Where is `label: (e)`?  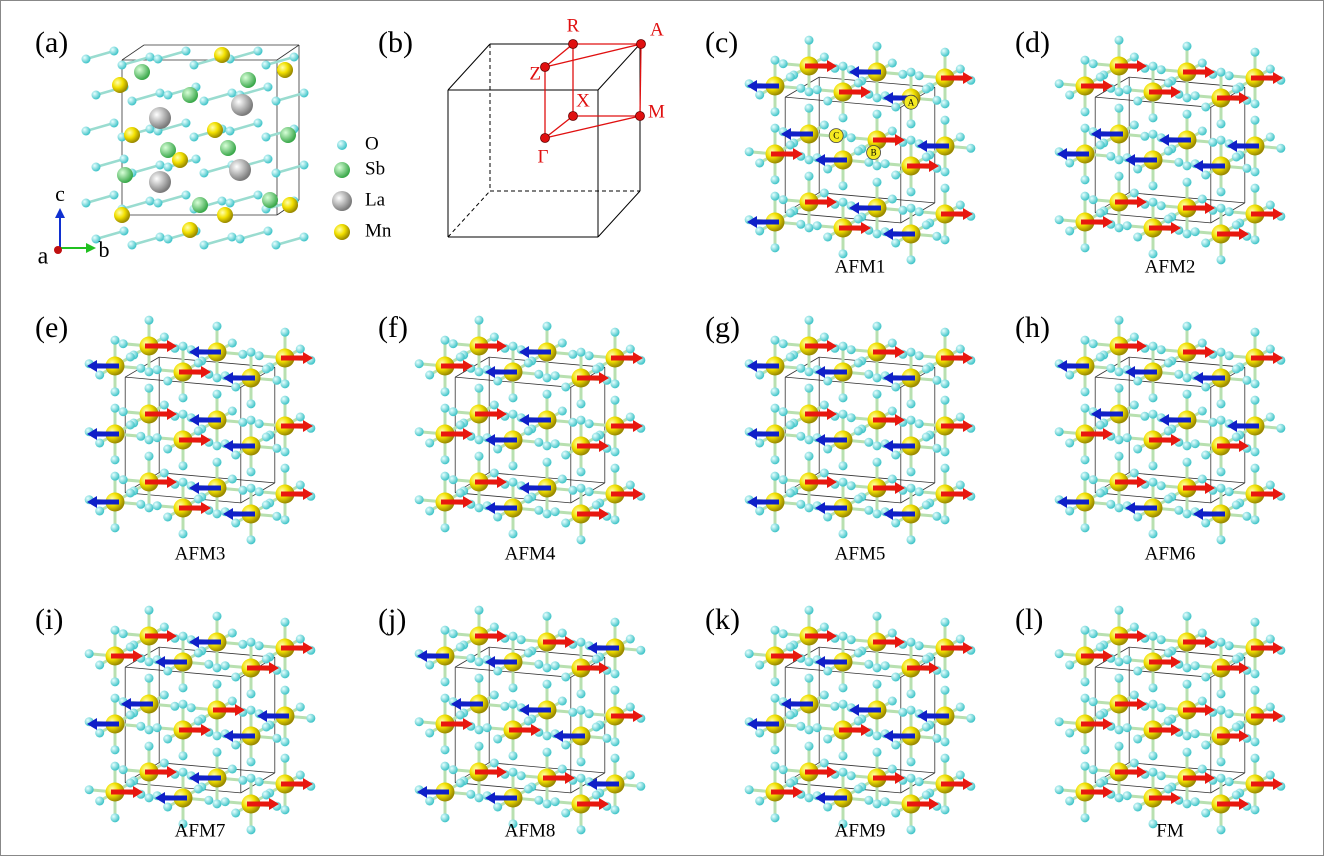 label: (e) is located at coordinates (51, 327).